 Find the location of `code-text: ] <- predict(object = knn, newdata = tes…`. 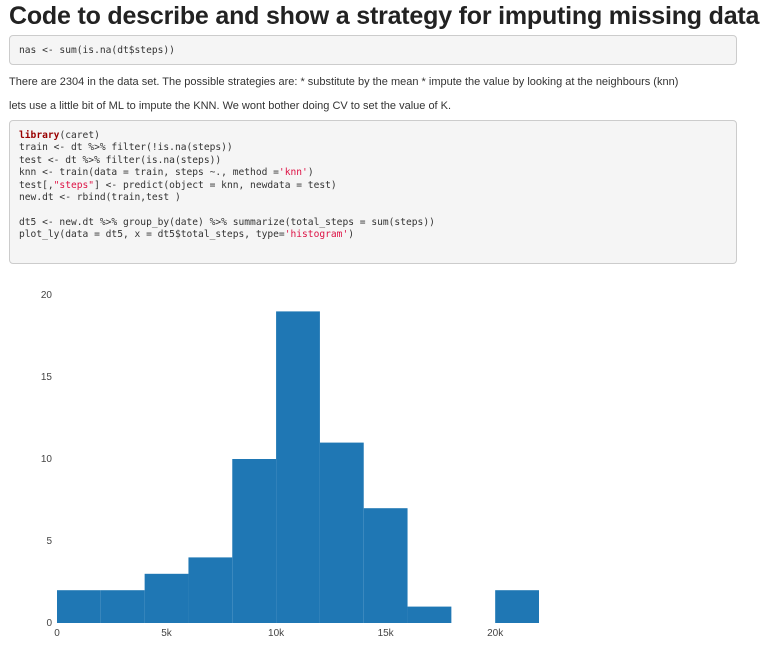

code-text: ] <- predict(object = knn, newdata = tes… is located at coordinates (215, 185).